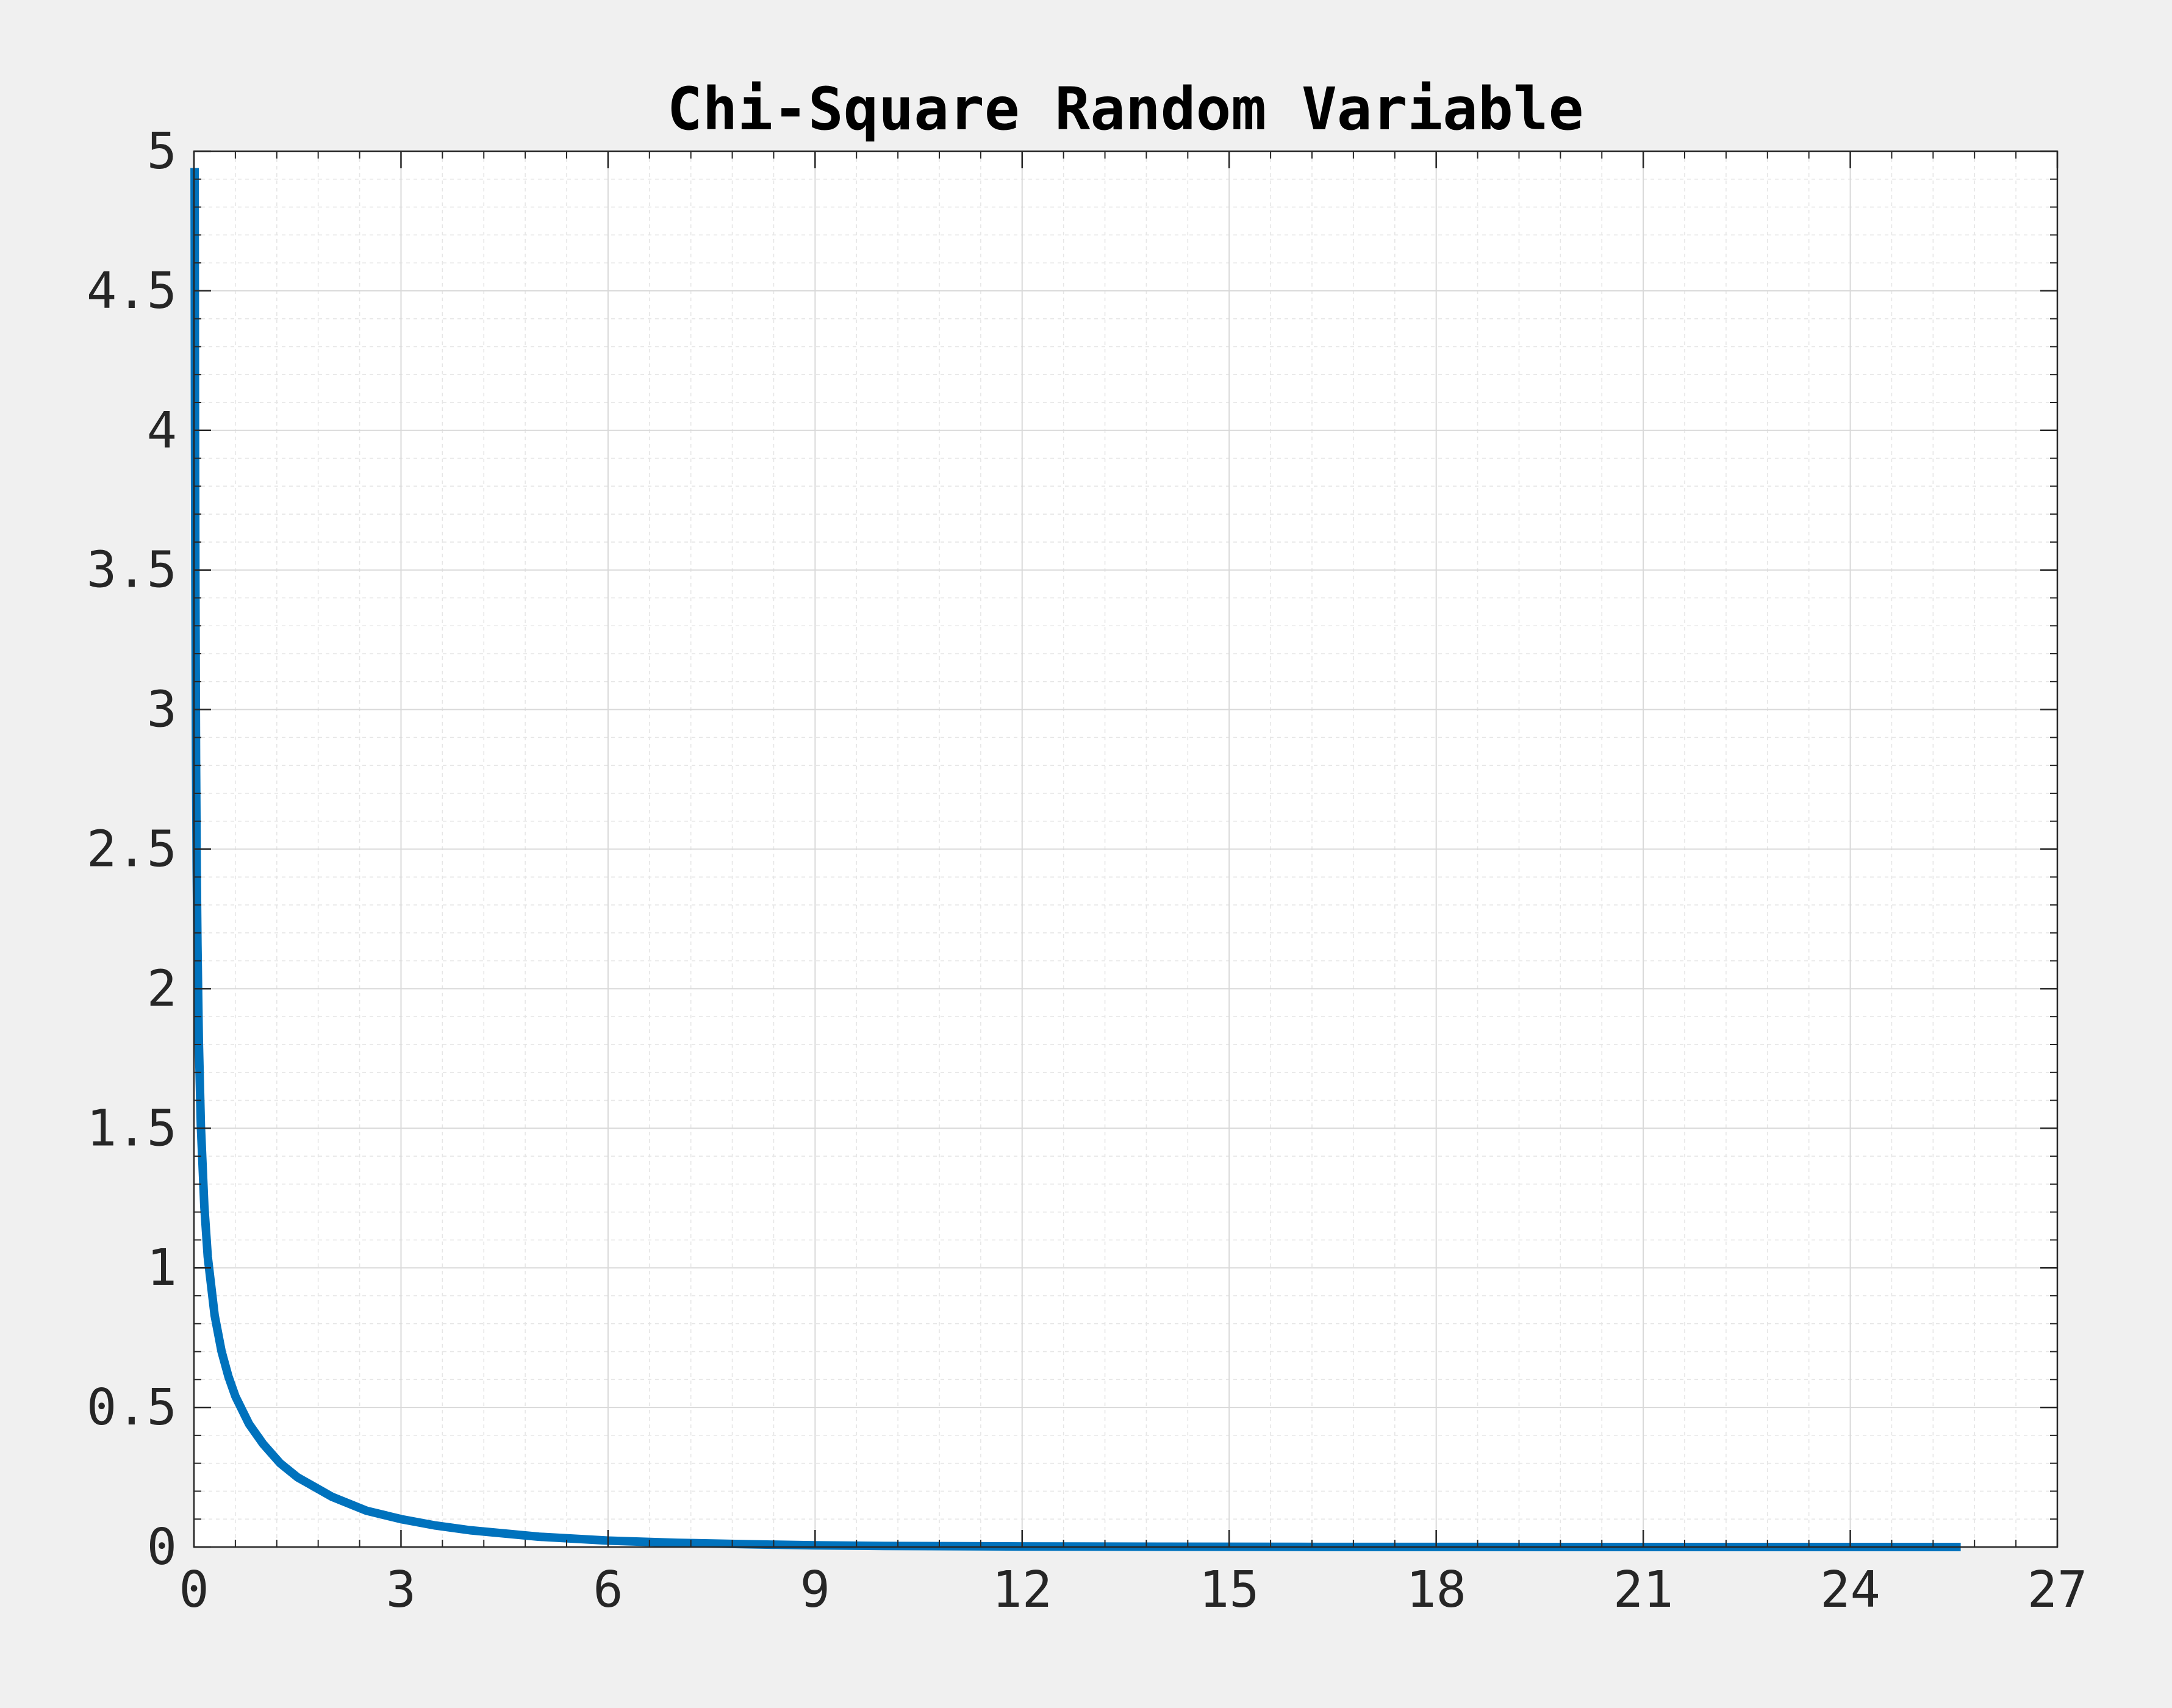 The height and width of the screenshot is (1708, 2172). Describe the element at coordinates (132, 1408) in the screenshot. I see `y-tick-label: 0.5` at that location.